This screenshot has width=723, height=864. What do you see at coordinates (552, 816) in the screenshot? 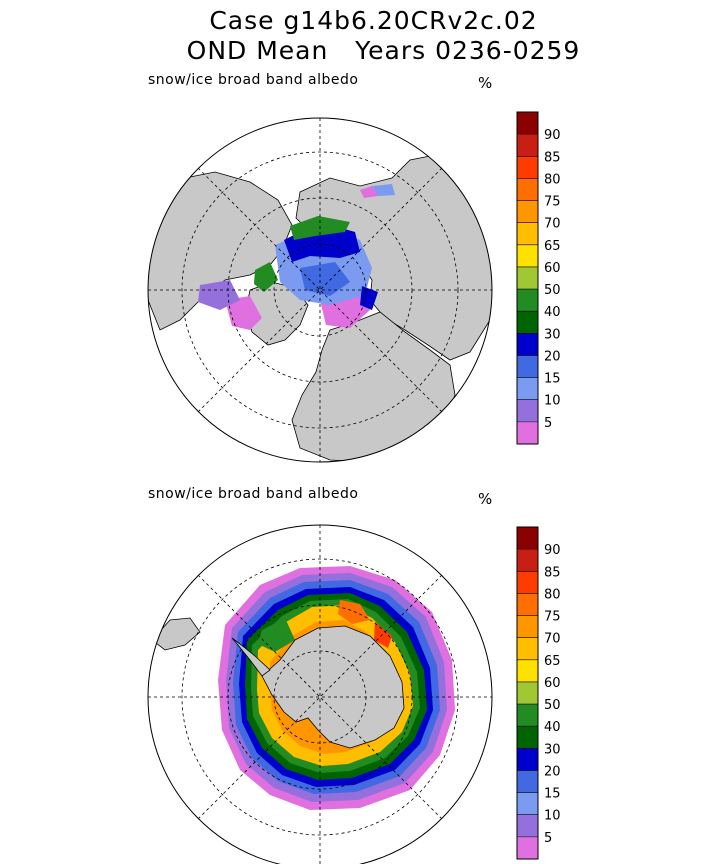
I see `south-colorbar-tick-label: 10` at bounding box center [552, 816].